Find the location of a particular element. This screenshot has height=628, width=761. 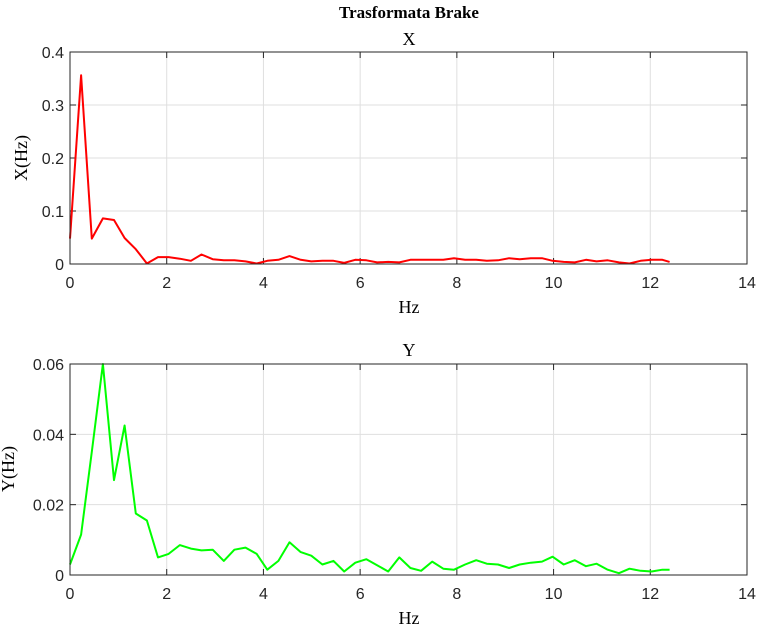

subplot-y-ylabel: Y(Hz) is located at coordinates (9, 469).